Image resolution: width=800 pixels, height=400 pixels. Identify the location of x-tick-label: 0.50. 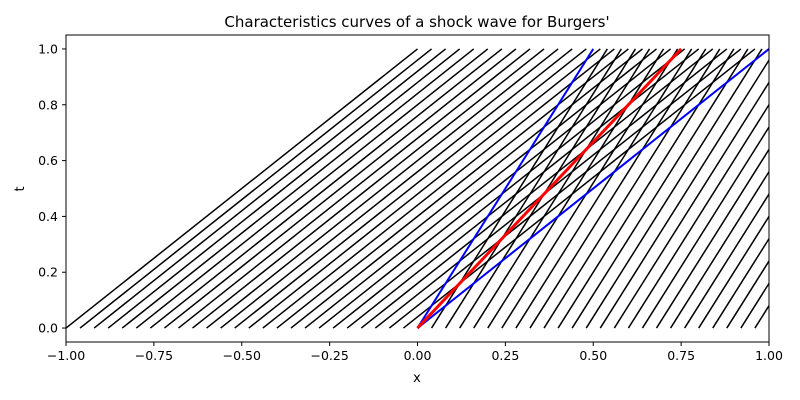
(593, 355).